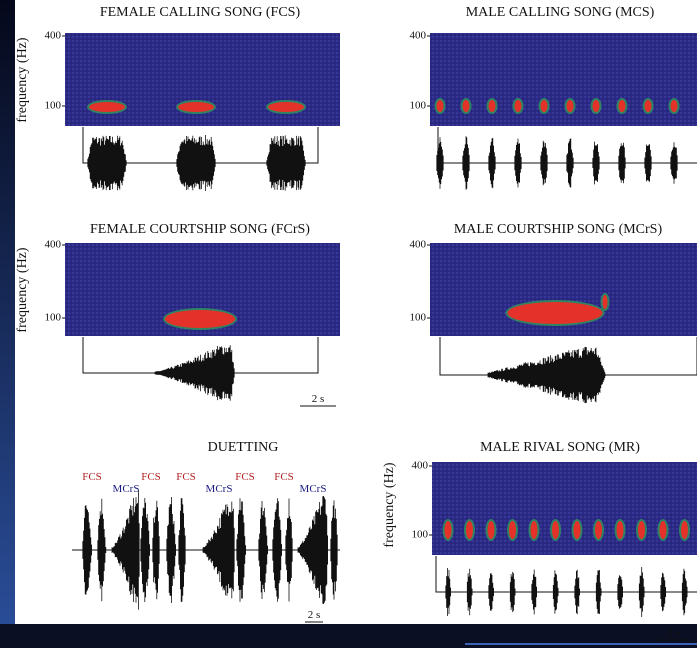 The height and width of the screenshot is (648, 697). What do you see at coordinates (560, 12) in the screenshot?
I see `panel-title: MALE CALLING SONG (MCS)` at bounding box center [560, 12].